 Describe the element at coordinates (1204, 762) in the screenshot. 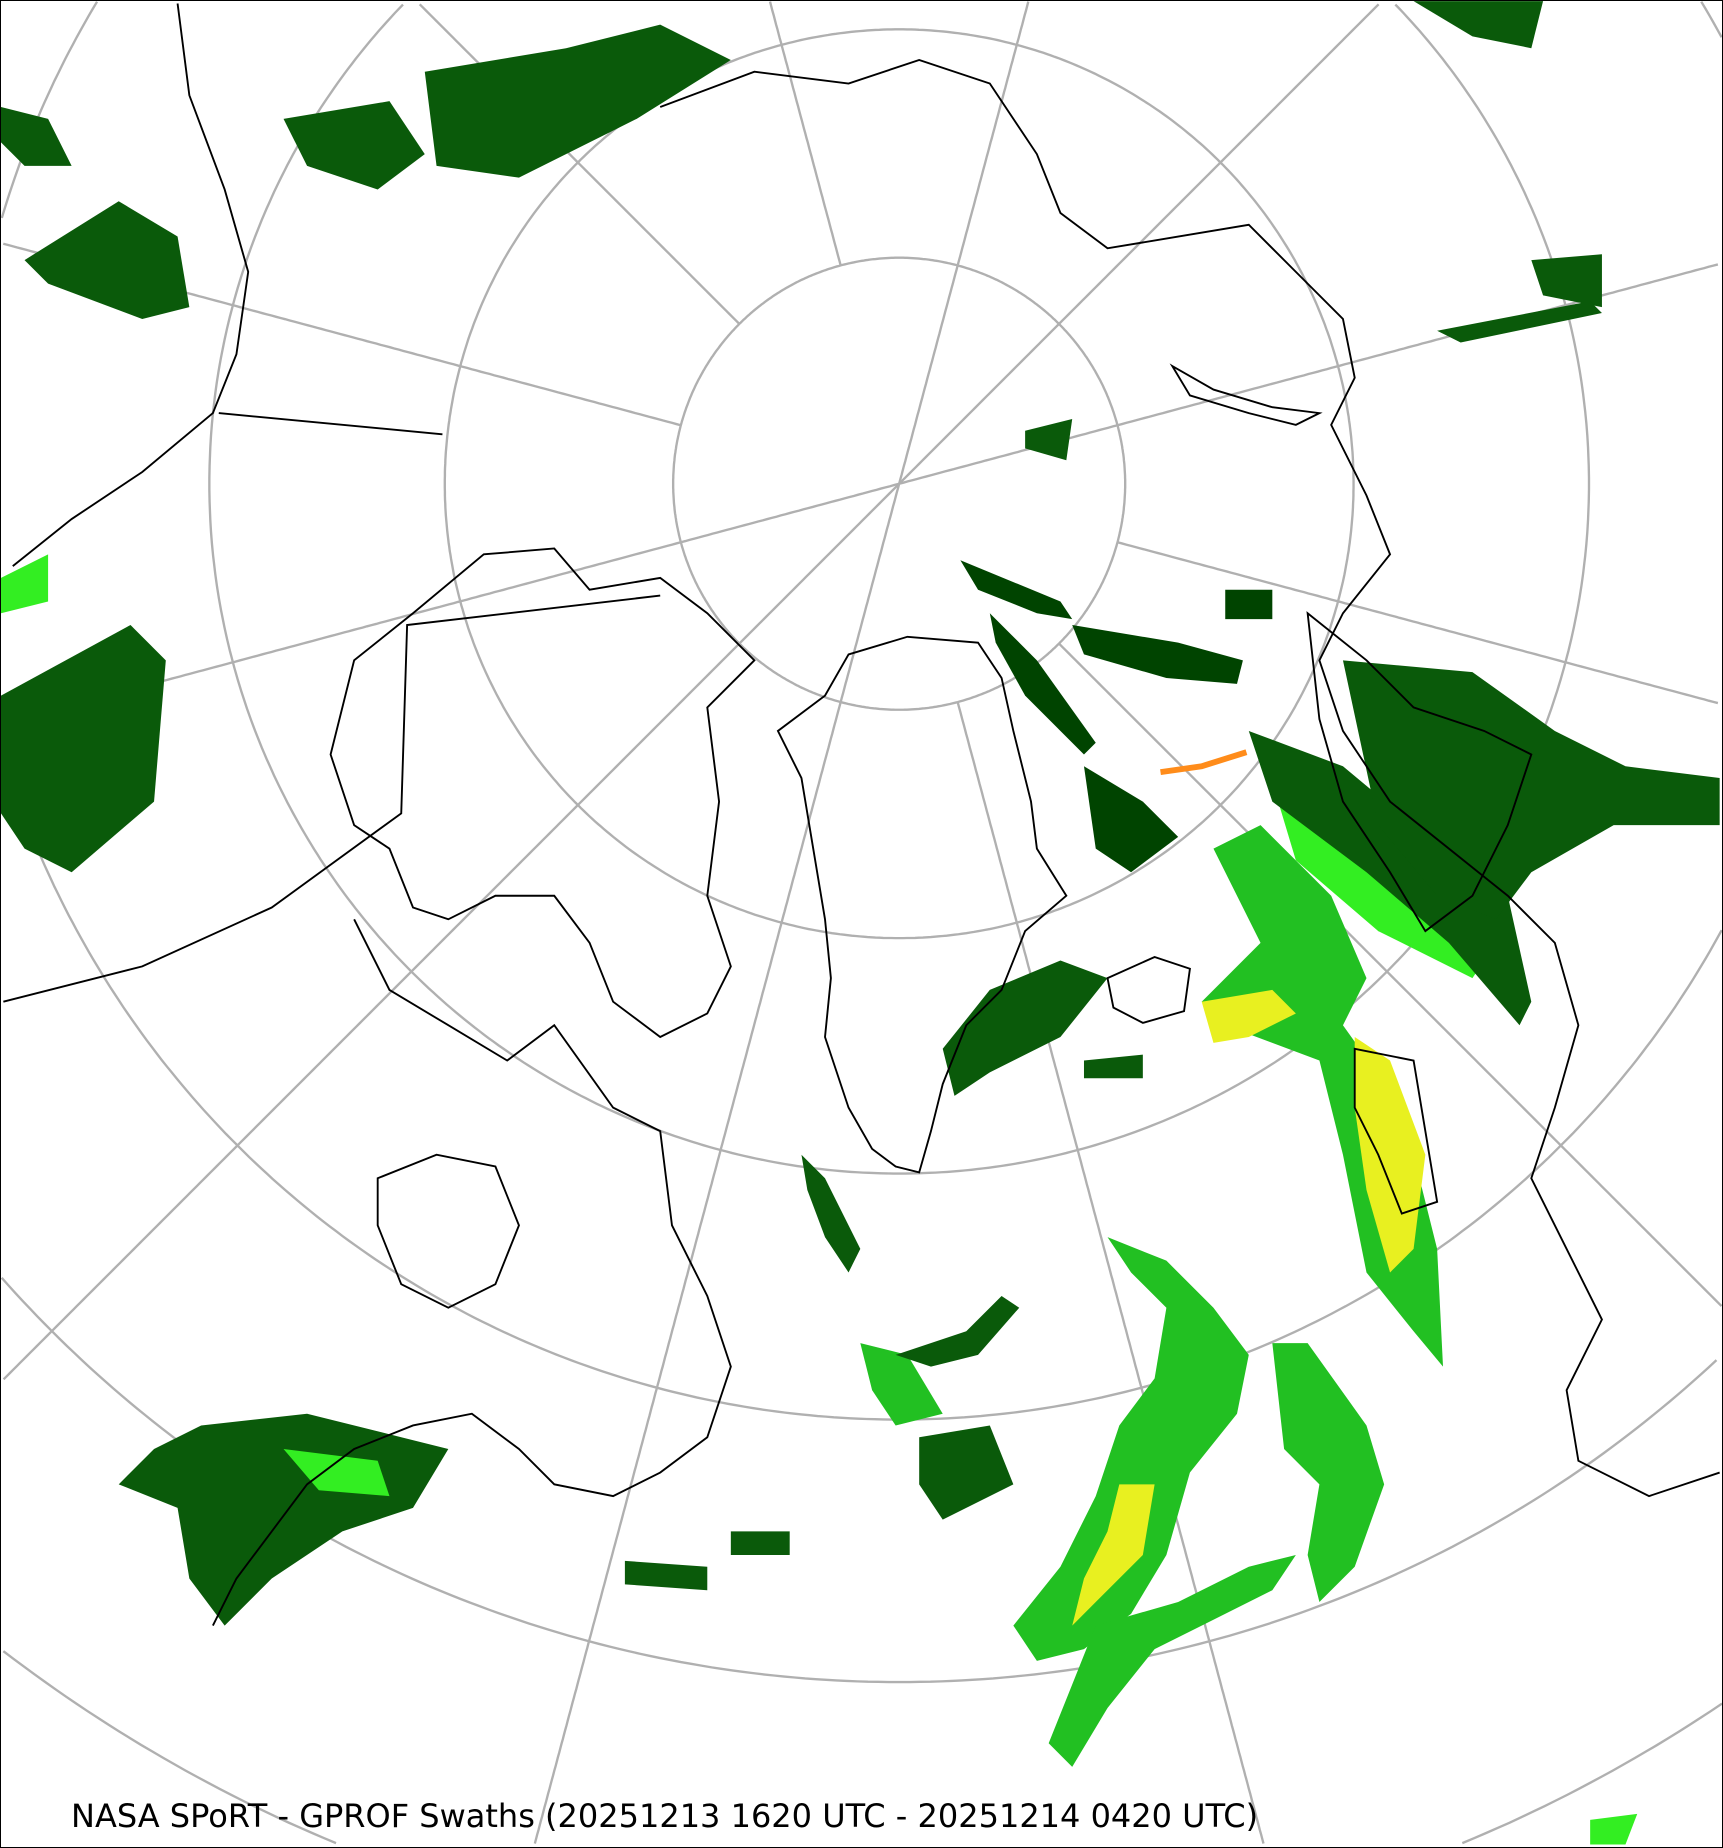

I see `precip-streak` at that location.